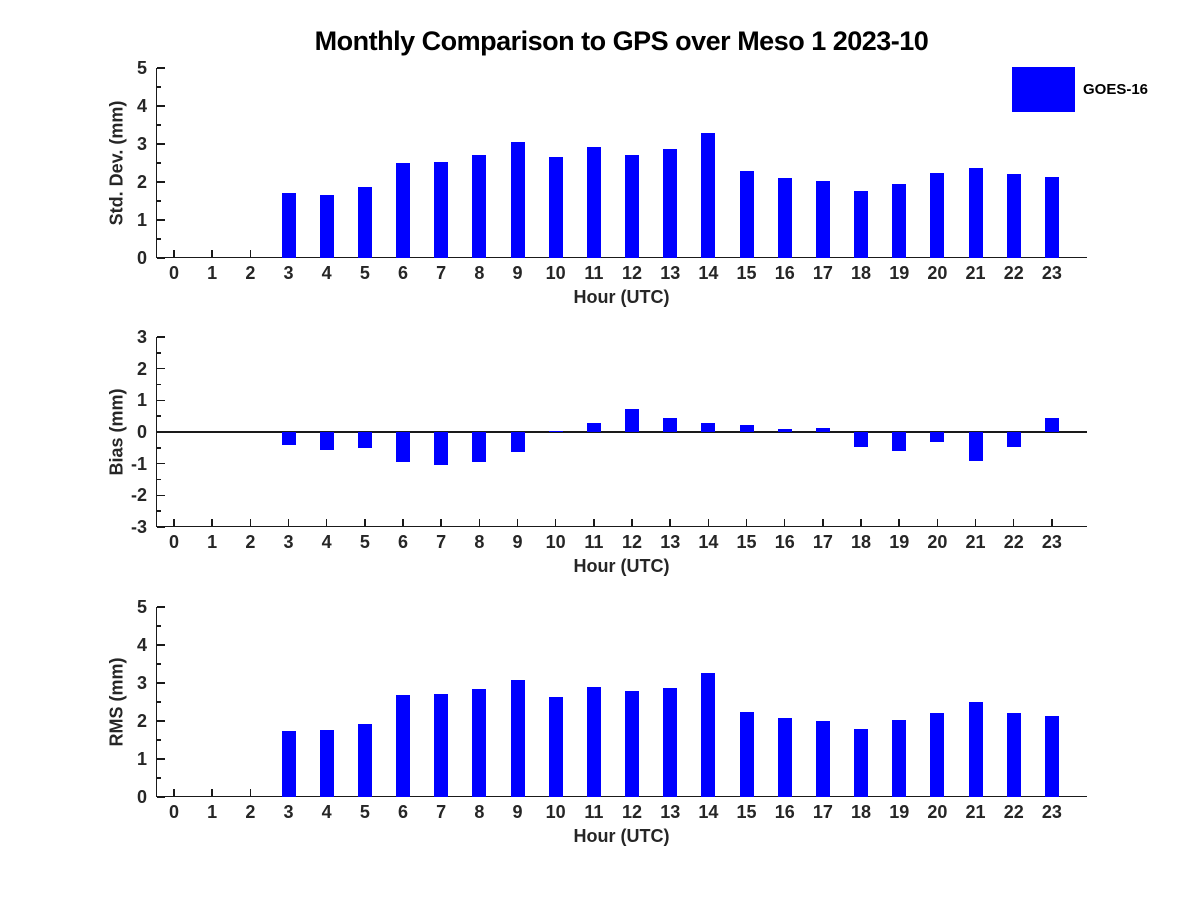 The height and width of the screenshot is (900, 1200). I want to click on x-tick-label: 20, so click(937, 542).